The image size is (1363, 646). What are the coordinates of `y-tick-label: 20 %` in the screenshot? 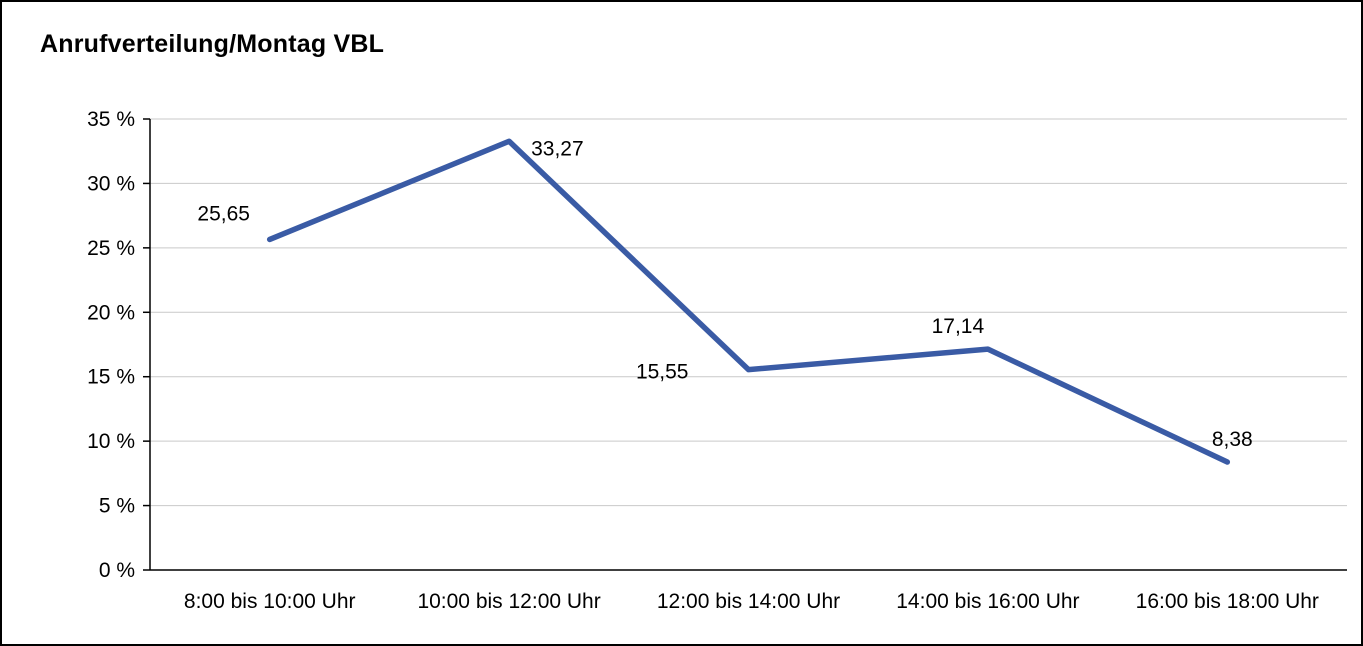 It's located at (111, 312).